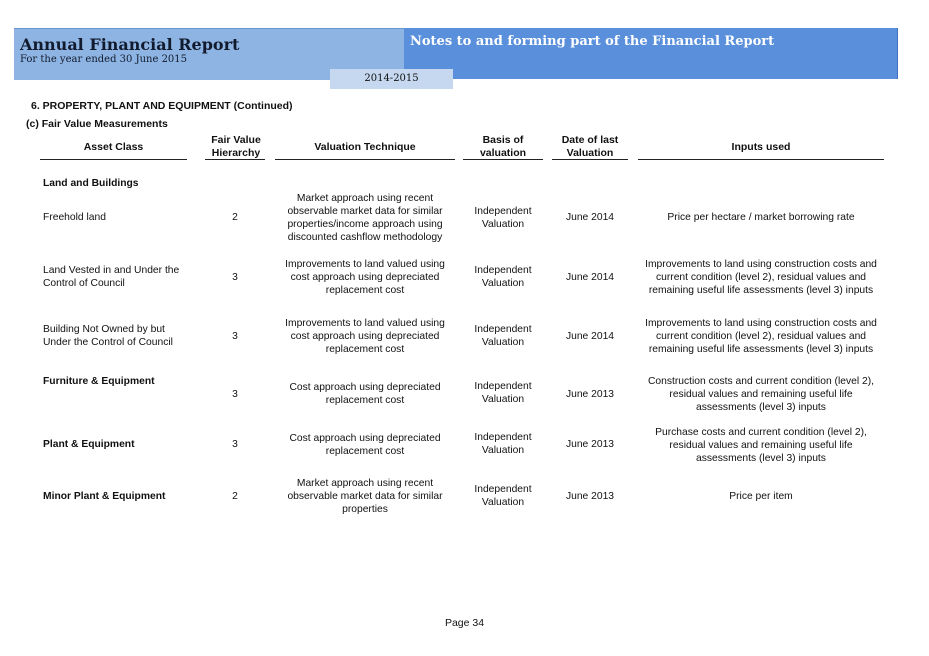  Describe the element at coordinates (761, 146) in the screenshot. I see `col-header-inputs: Inputs used` at that location.